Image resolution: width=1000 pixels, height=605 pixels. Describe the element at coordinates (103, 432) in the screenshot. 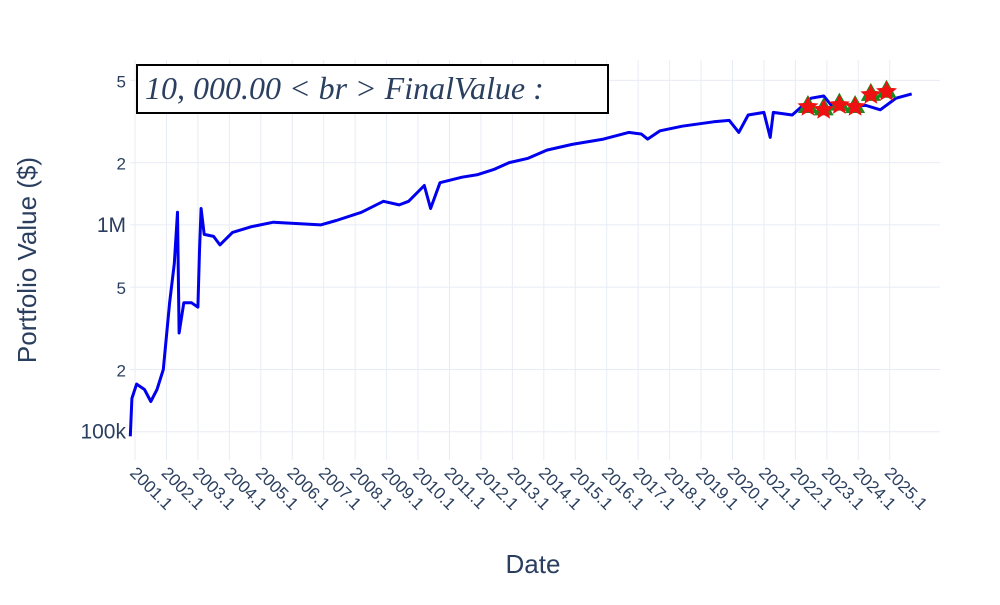

I see `y-tick-label: 100k` at that location.